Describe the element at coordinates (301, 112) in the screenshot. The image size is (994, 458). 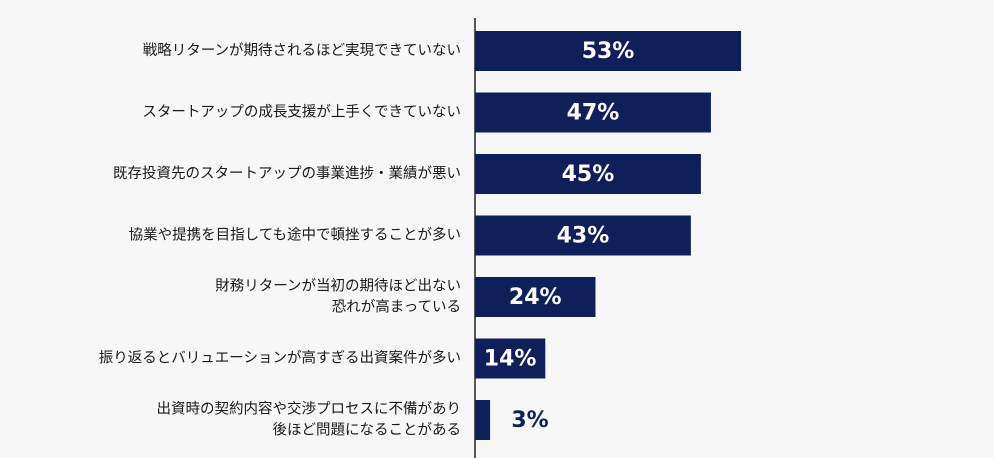
I see `category-label: スタートアップの成長支援が上手くできていない` at that location.